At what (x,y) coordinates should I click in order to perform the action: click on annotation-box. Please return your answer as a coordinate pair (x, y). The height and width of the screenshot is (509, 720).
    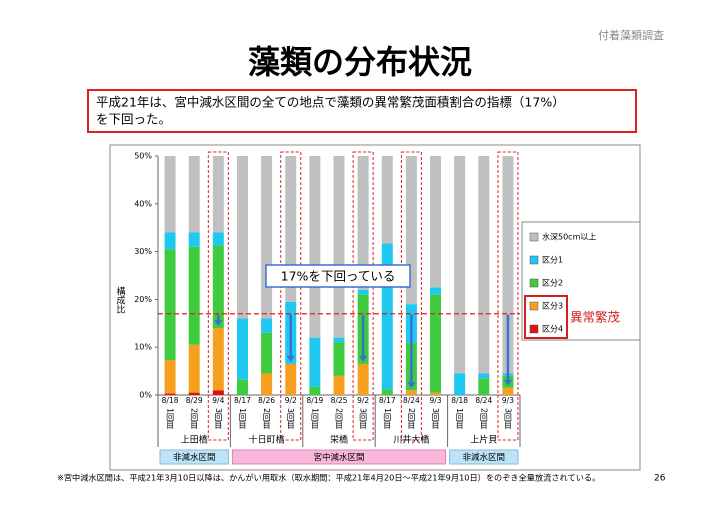
    Looking at the image, I should click on (338, 276).